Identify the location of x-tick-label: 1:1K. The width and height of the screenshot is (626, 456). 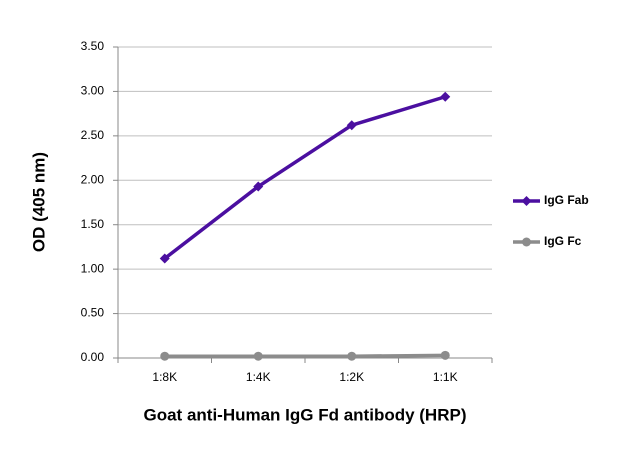
(445, 377).